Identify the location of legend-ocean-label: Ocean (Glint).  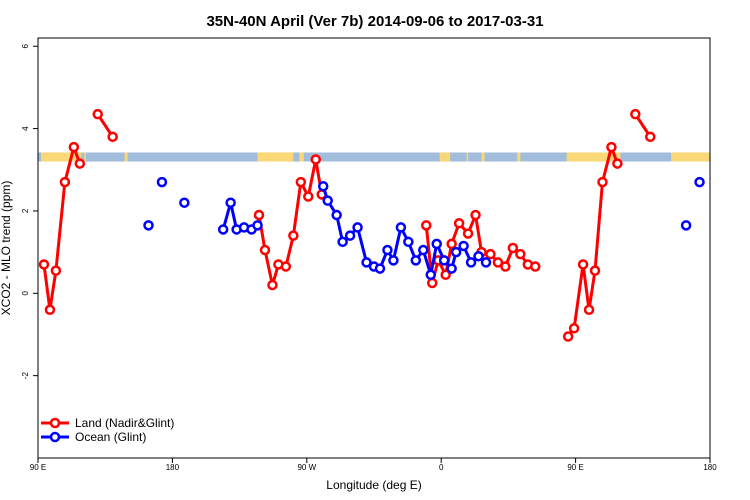
(110, 437).